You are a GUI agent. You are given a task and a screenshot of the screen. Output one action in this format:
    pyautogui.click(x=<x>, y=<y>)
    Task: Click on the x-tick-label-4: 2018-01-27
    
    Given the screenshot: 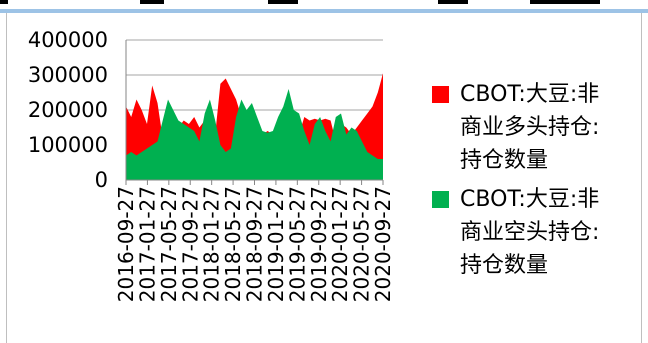 What is the action you would take?
    pyautogui.click(x=212, y=244)
    